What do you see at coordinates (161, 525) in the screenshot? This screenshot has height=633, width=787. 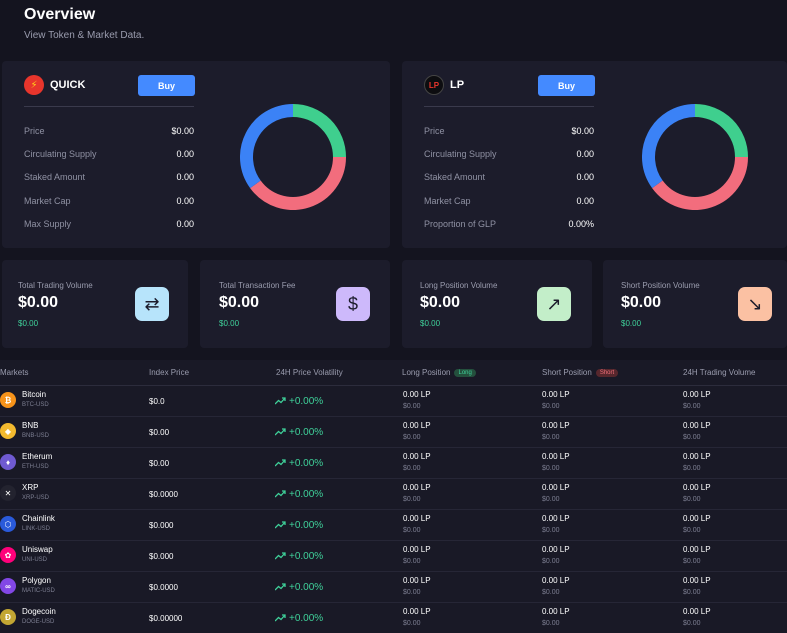 I see `index-price: $0.000` at bounding box center [161, 525].